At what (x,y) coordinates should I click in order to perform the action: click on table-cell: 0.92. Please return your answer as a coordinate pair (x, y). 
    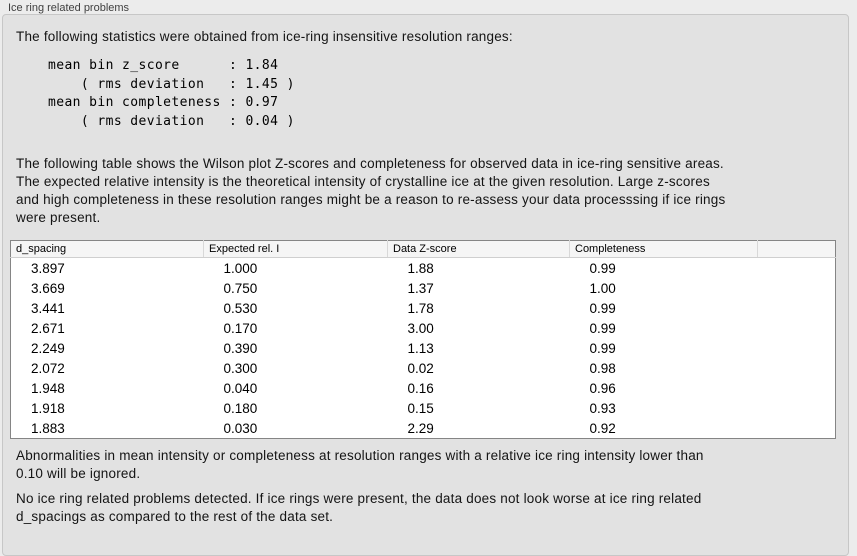
    Looking at the image, I should click on (602, 428).